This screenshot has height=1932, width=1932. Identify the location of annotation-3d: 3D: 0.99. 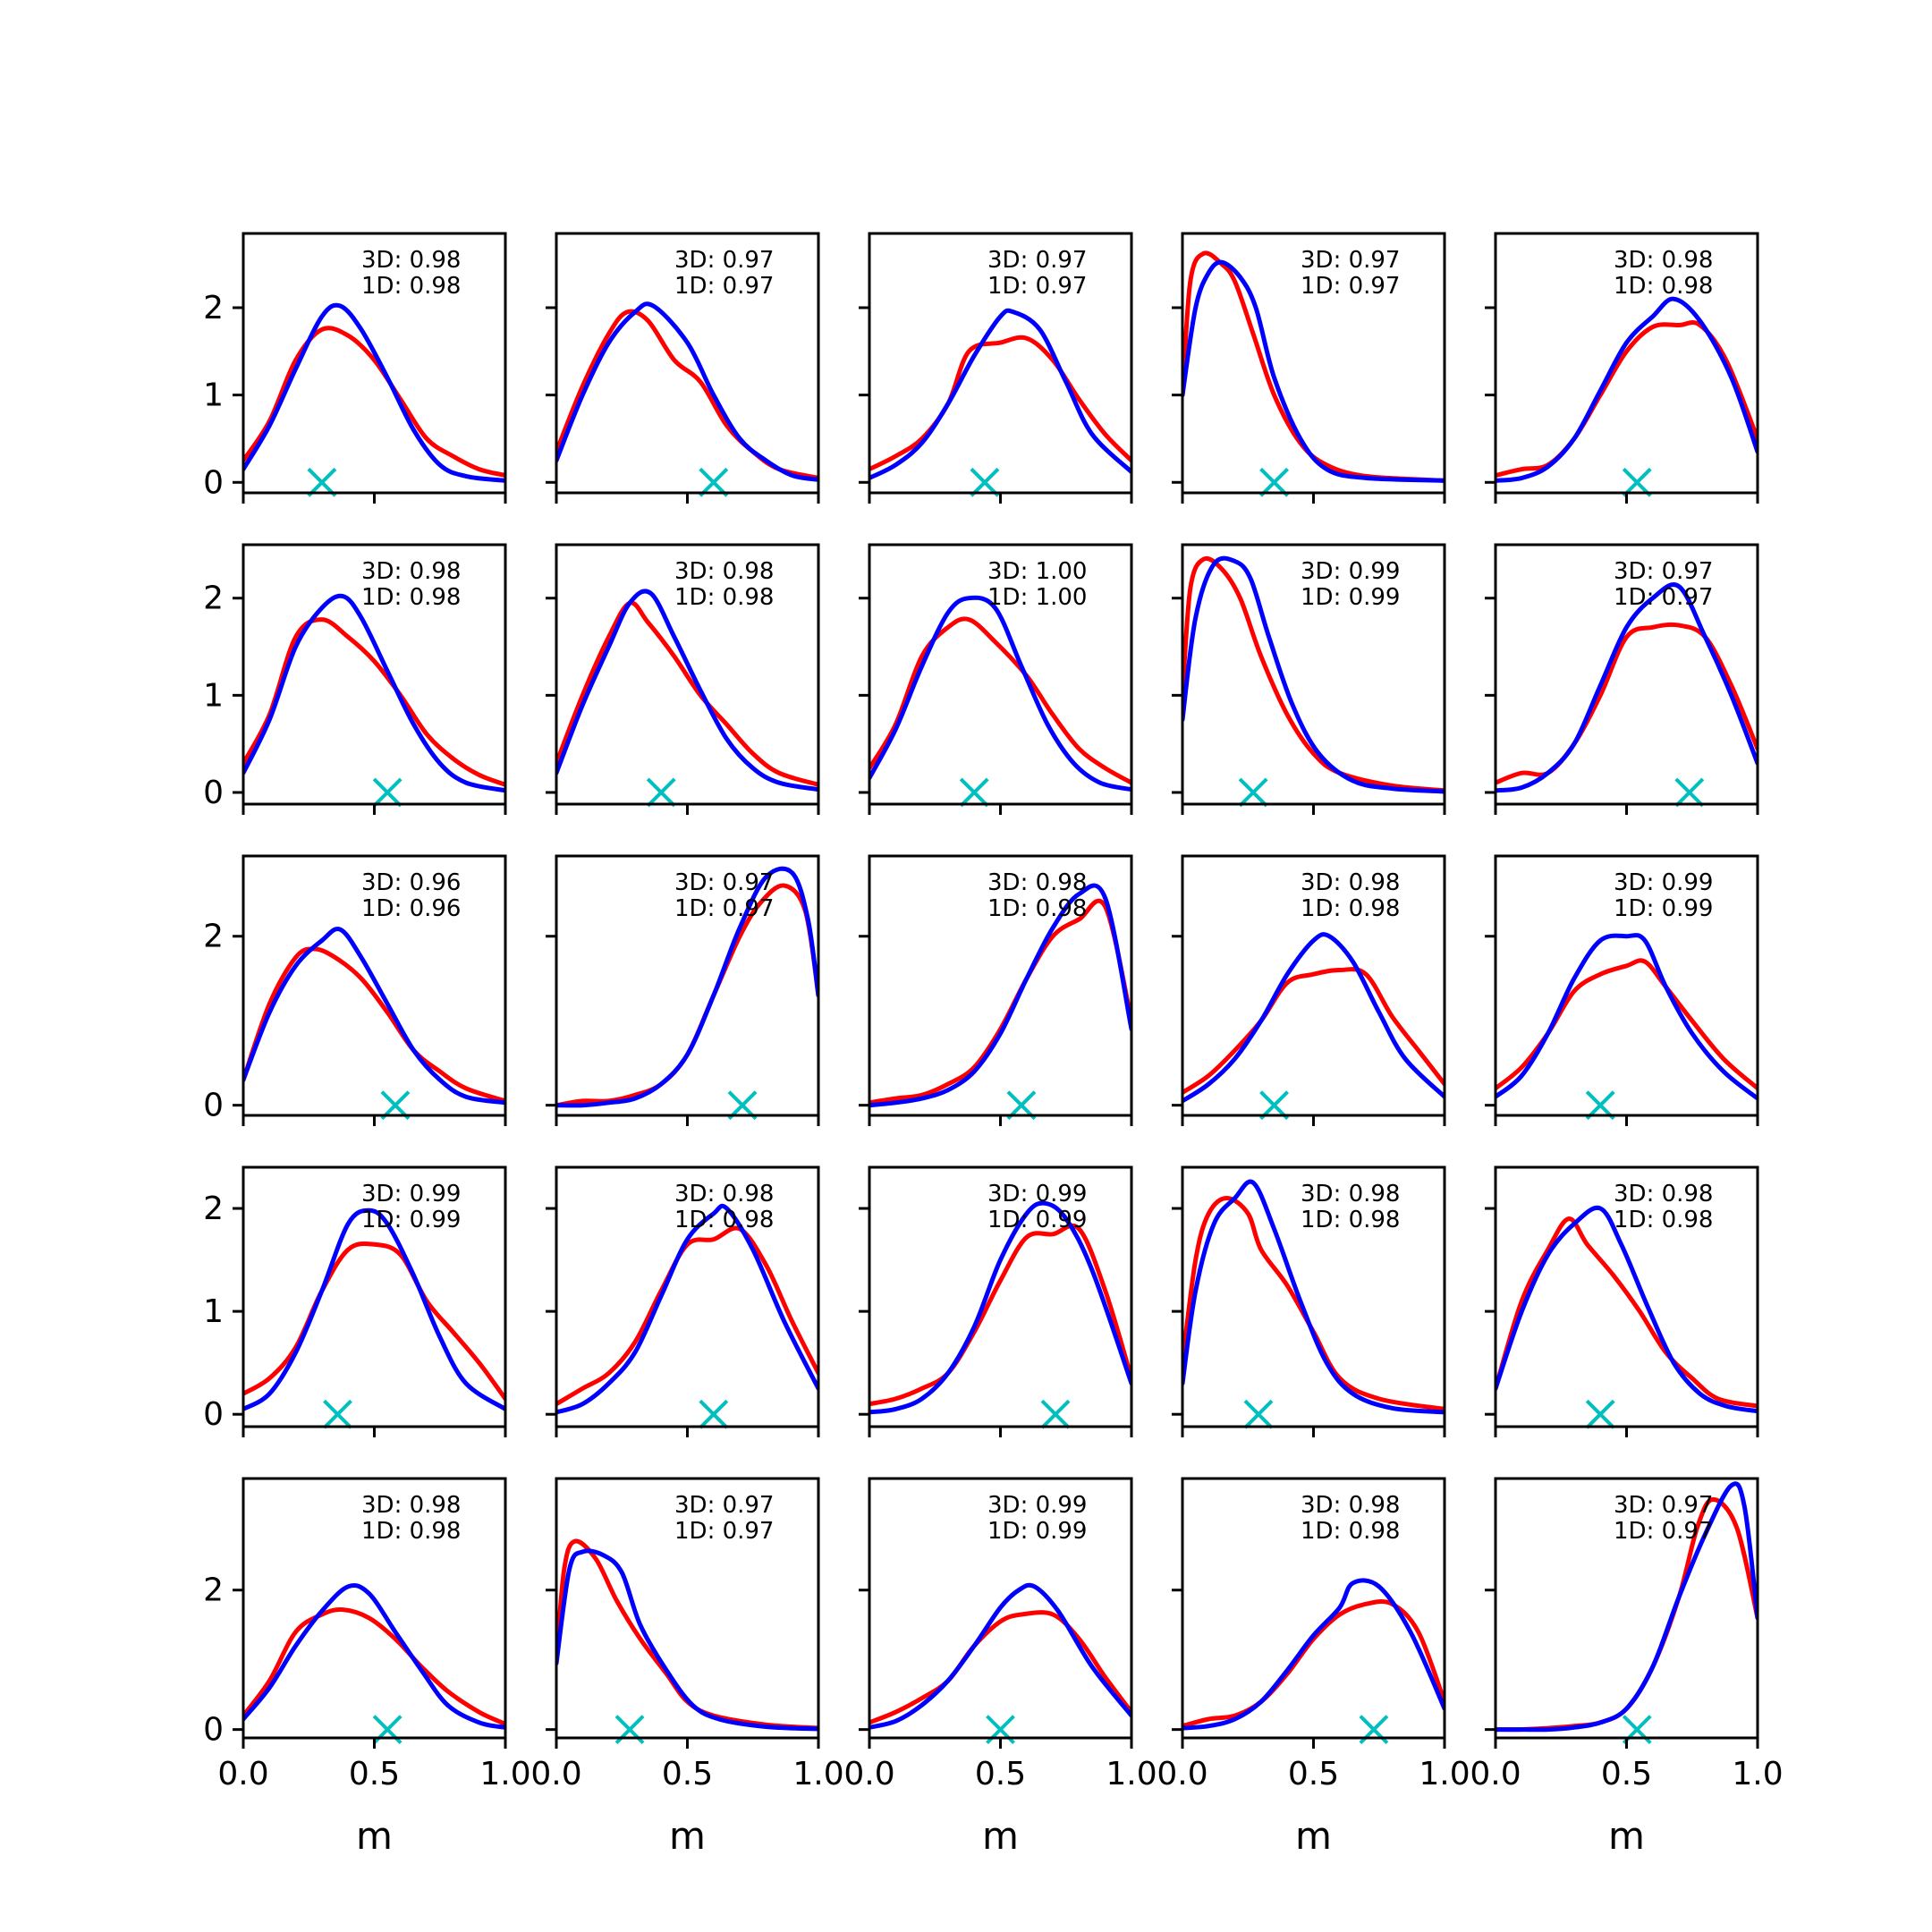
(1663, 882).